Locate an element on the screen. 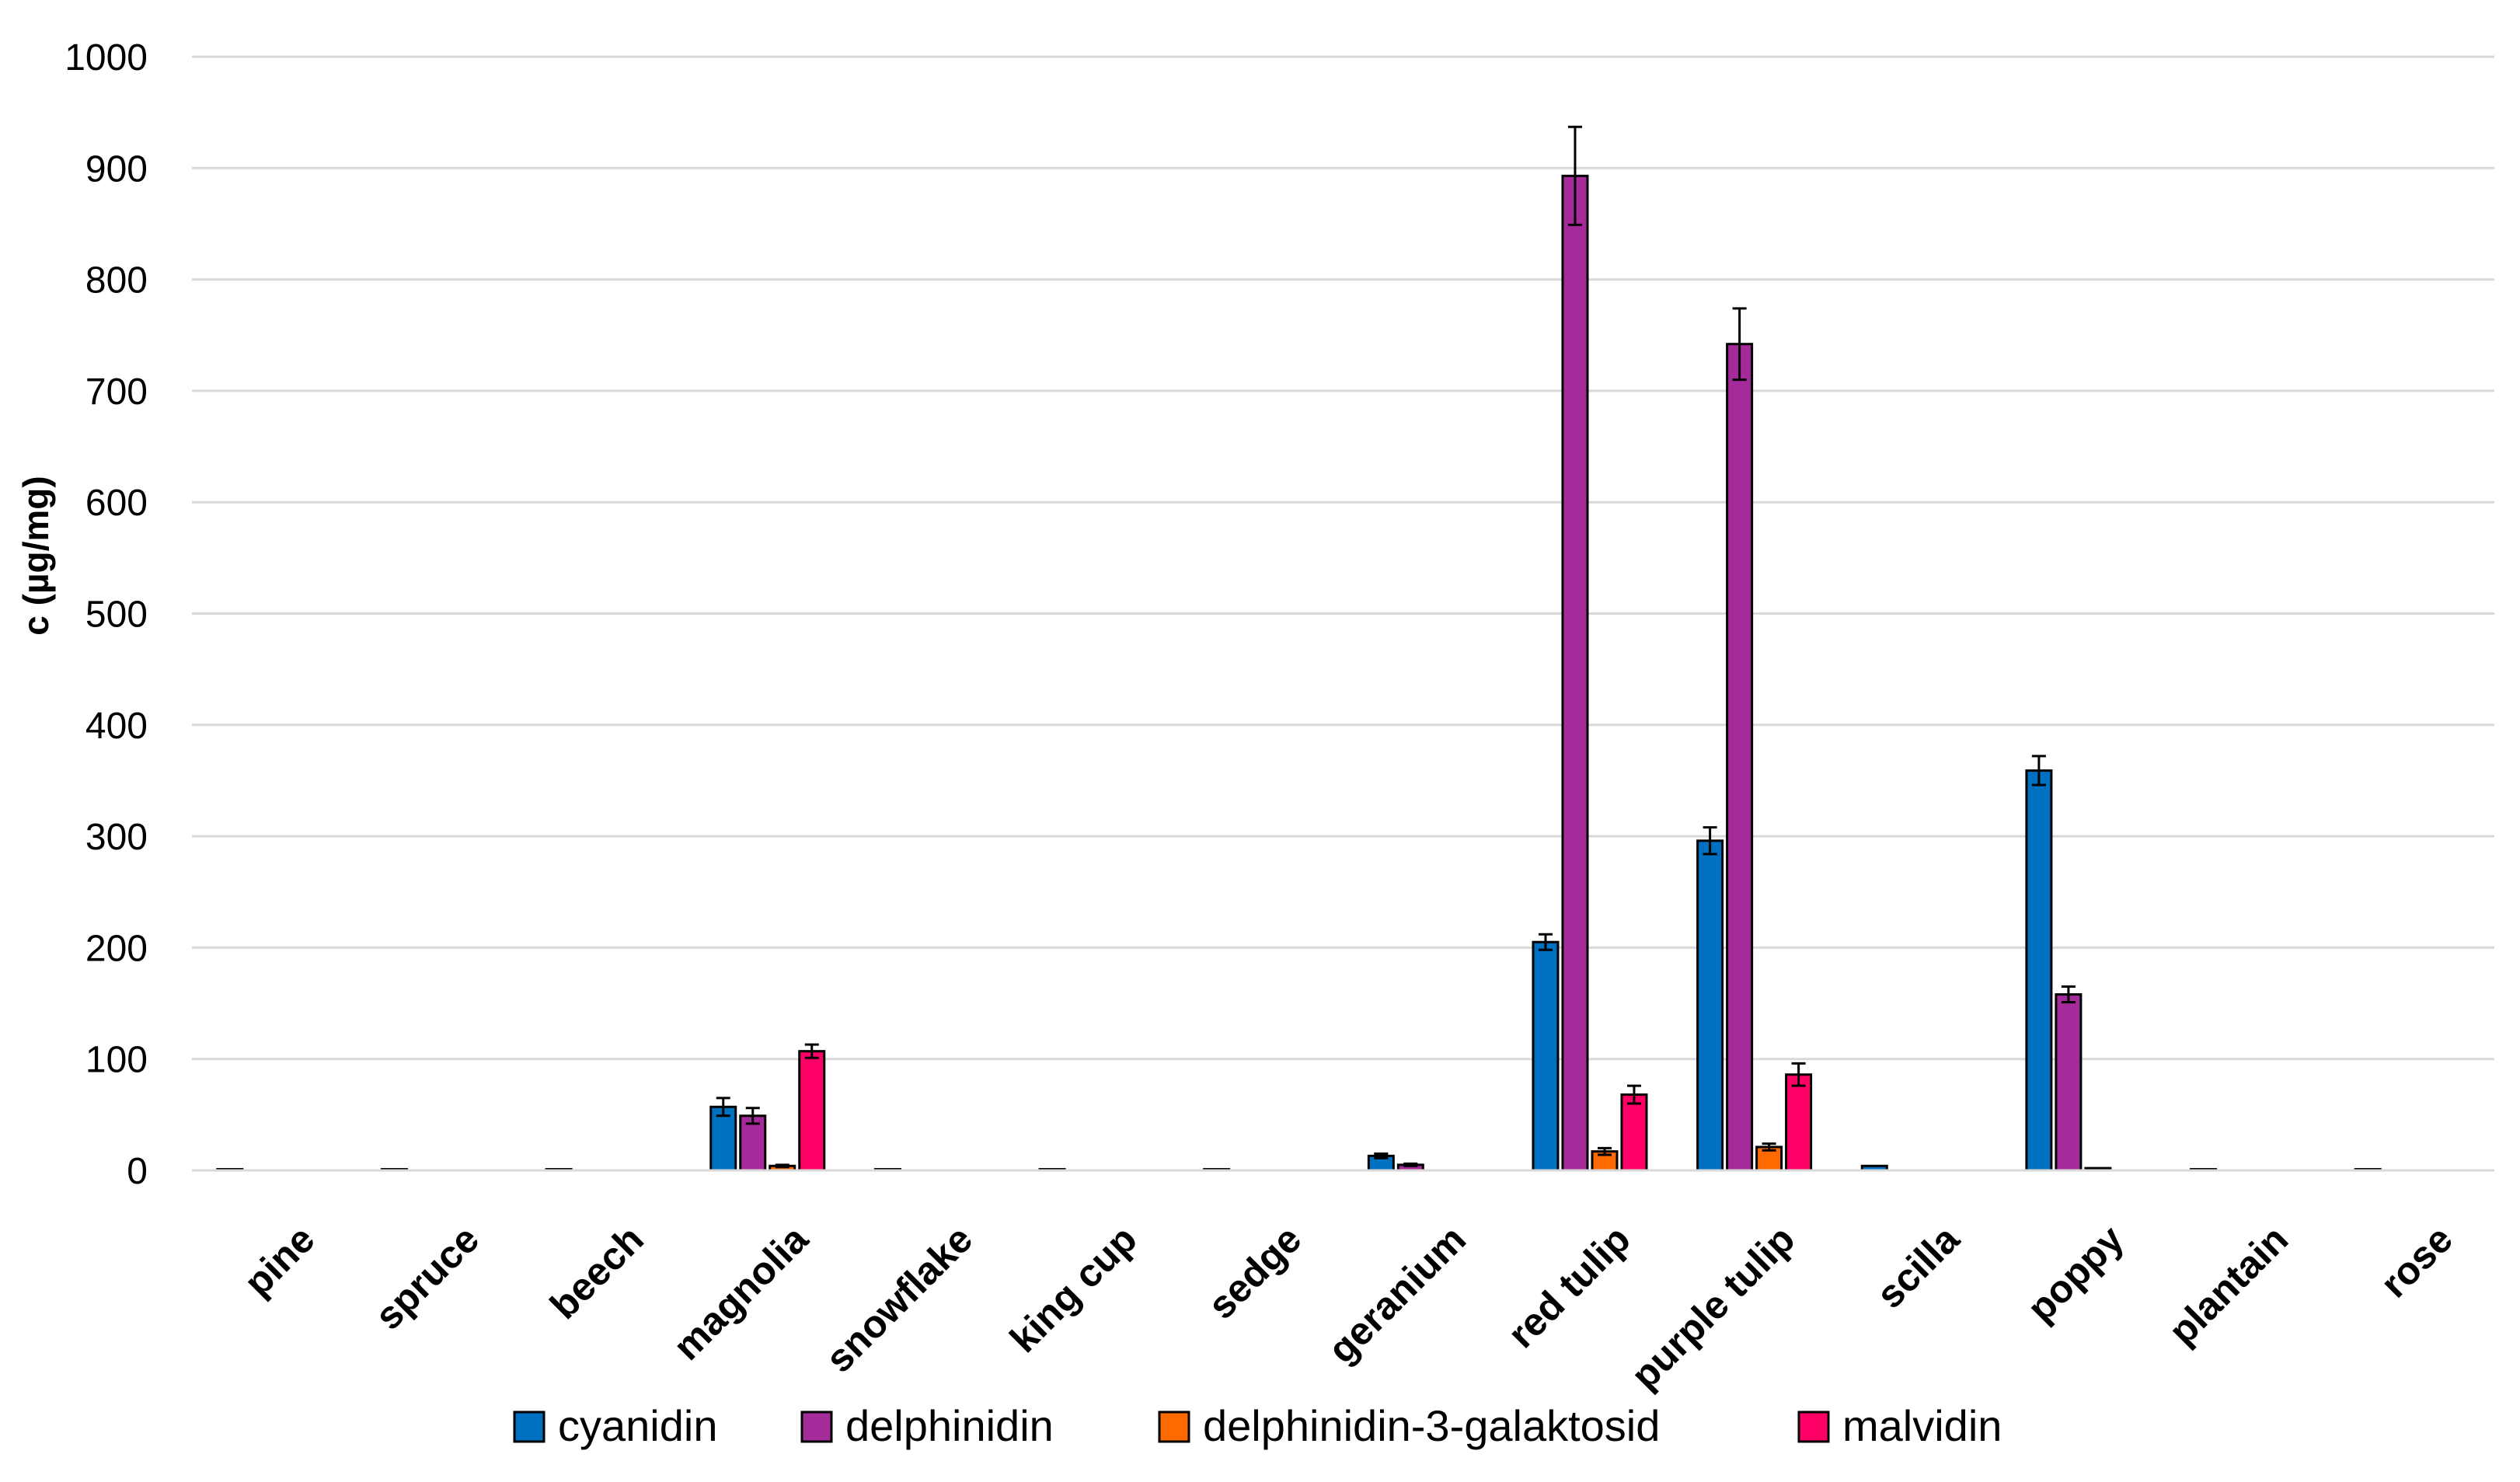  x-category-label: sedge is located at coordinates (1255, 1272).